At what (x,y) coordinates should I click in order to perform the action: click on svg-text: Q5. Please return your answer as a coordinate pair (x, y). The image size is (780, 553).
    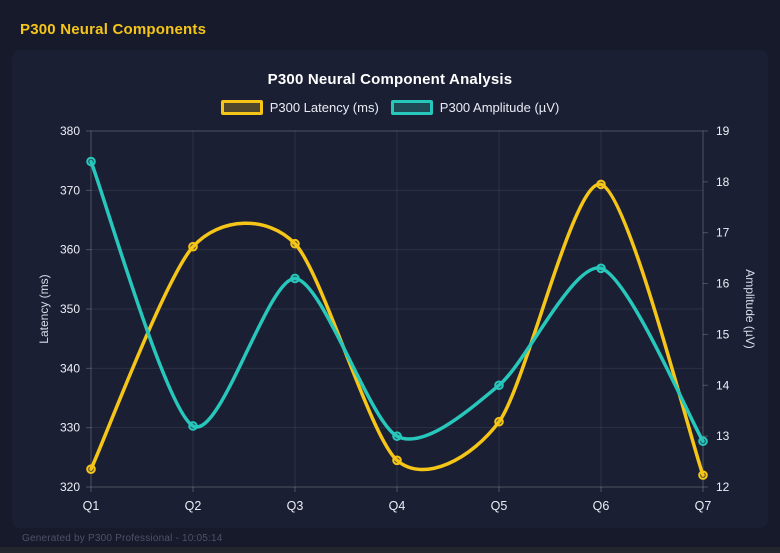
    Looking at the image, I should click on (499, 506).